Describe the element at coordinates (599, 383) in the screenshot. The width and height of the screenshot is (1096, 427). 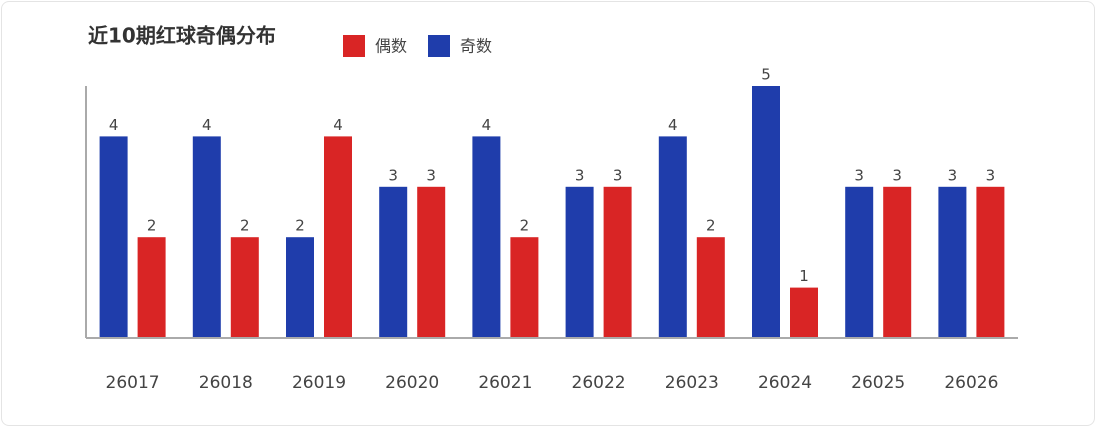
I see `x-tick-label: 26022` at that location.